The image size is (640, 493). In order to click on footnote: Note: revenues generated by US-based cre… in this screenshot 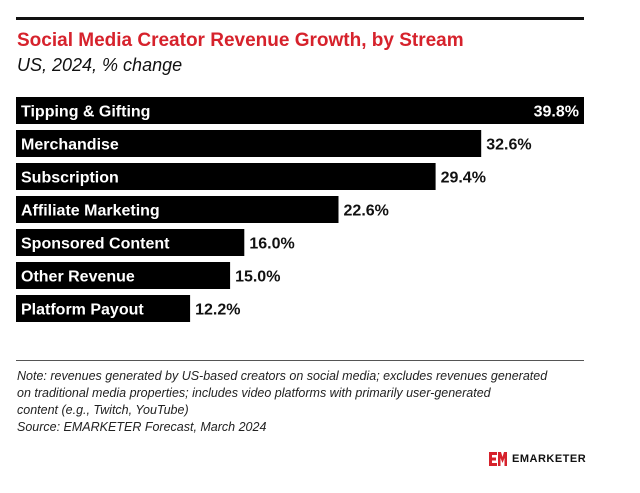, I will do `click(304, 402)`.